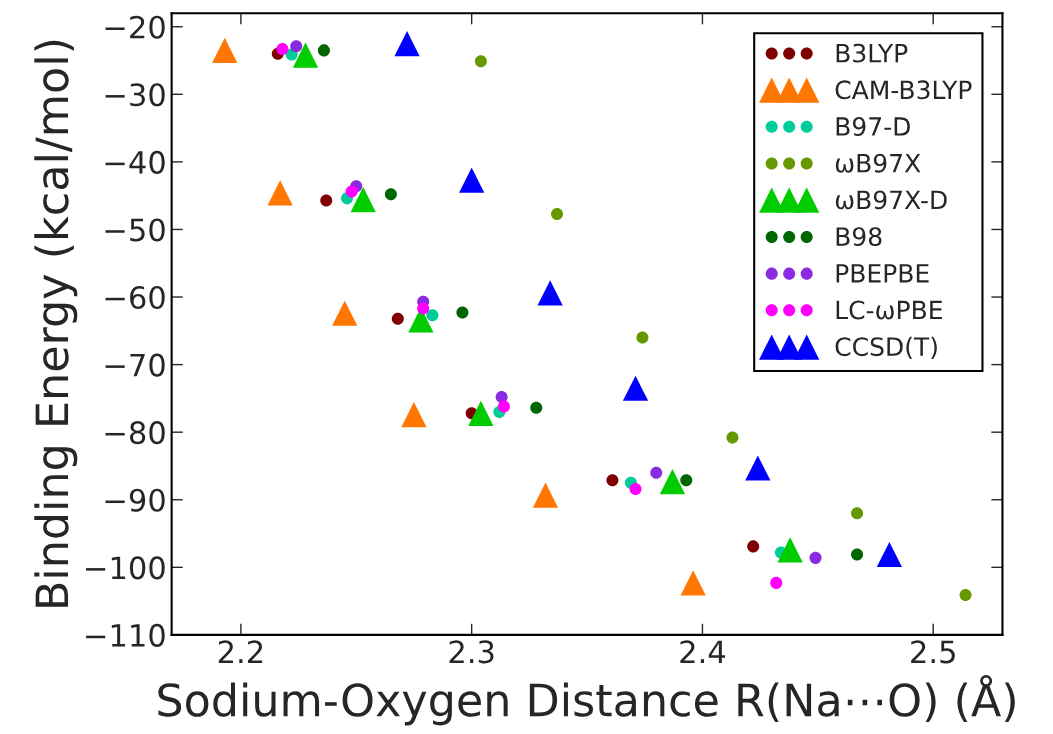 This screenshot has width=1053, height=734. I want to click on y-tick-label: −110, so click(125, 635).